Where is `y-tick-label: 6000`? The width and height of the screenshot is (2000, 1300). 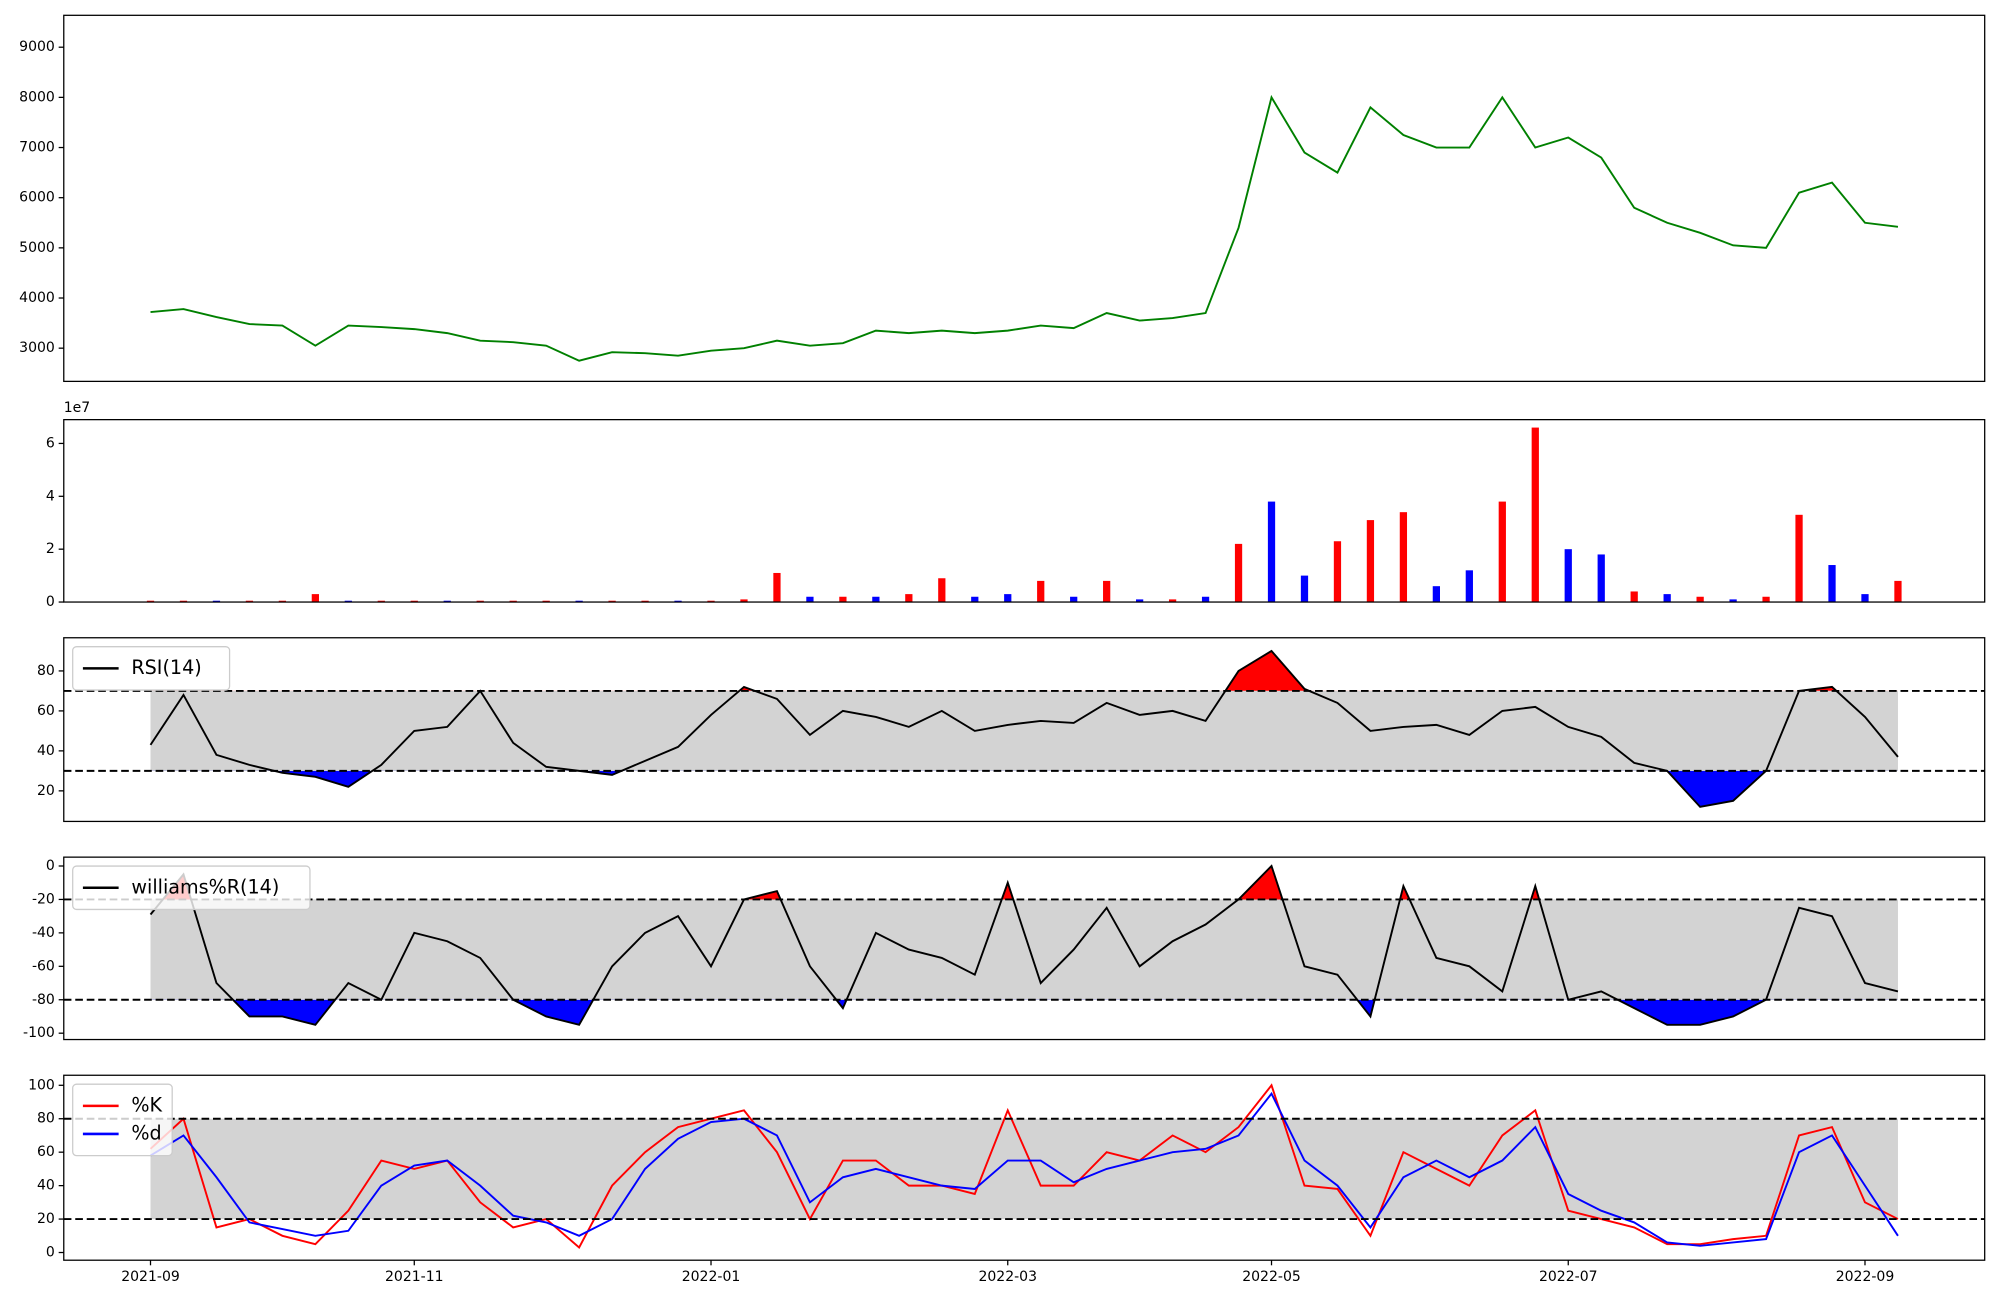
y-tick-label: 6000 is located at coordinates (37, 198).